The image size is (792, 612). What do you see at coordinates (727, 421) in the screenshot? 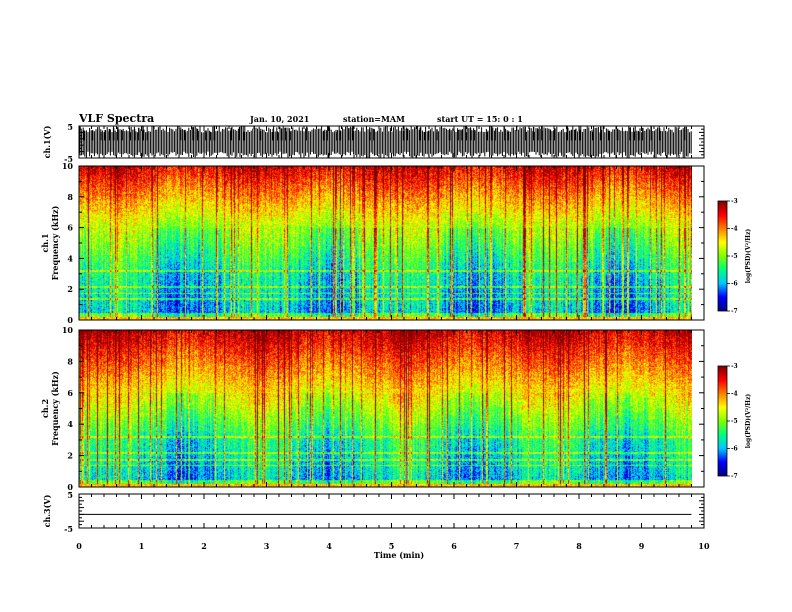
I see `ch2-colorbar: -3 -4 -5 -6 -7` at bounding box center [727, 421].